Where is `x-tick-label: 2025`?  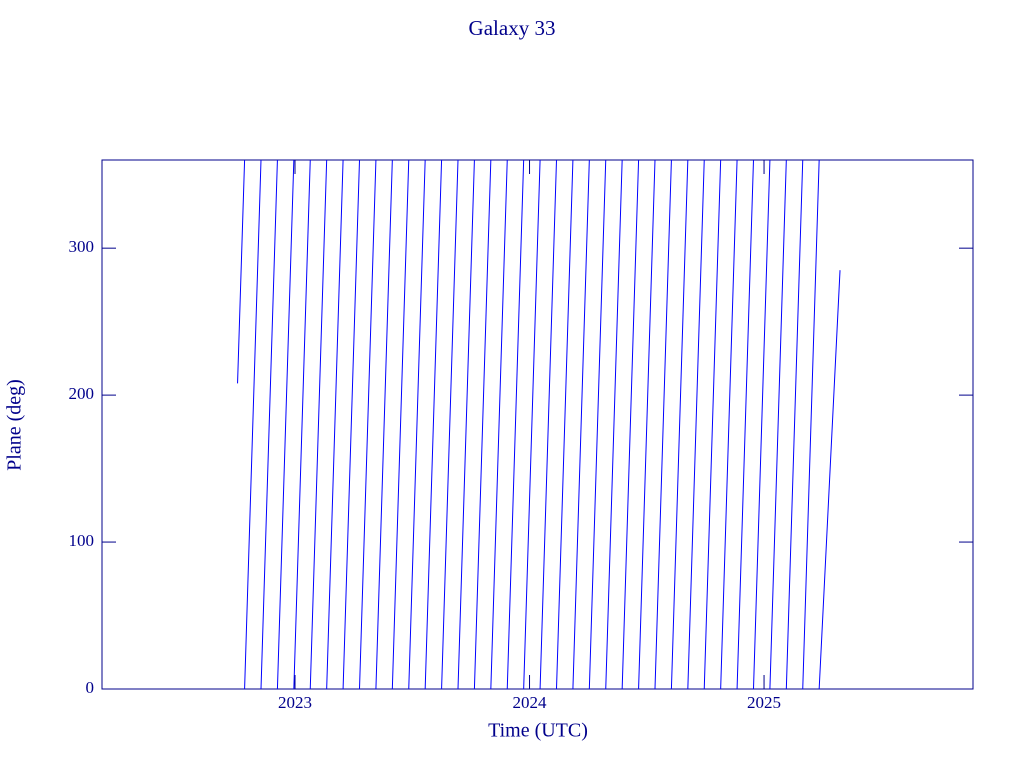 x-tick-label: 2025 is located at coordinates (764, 702).